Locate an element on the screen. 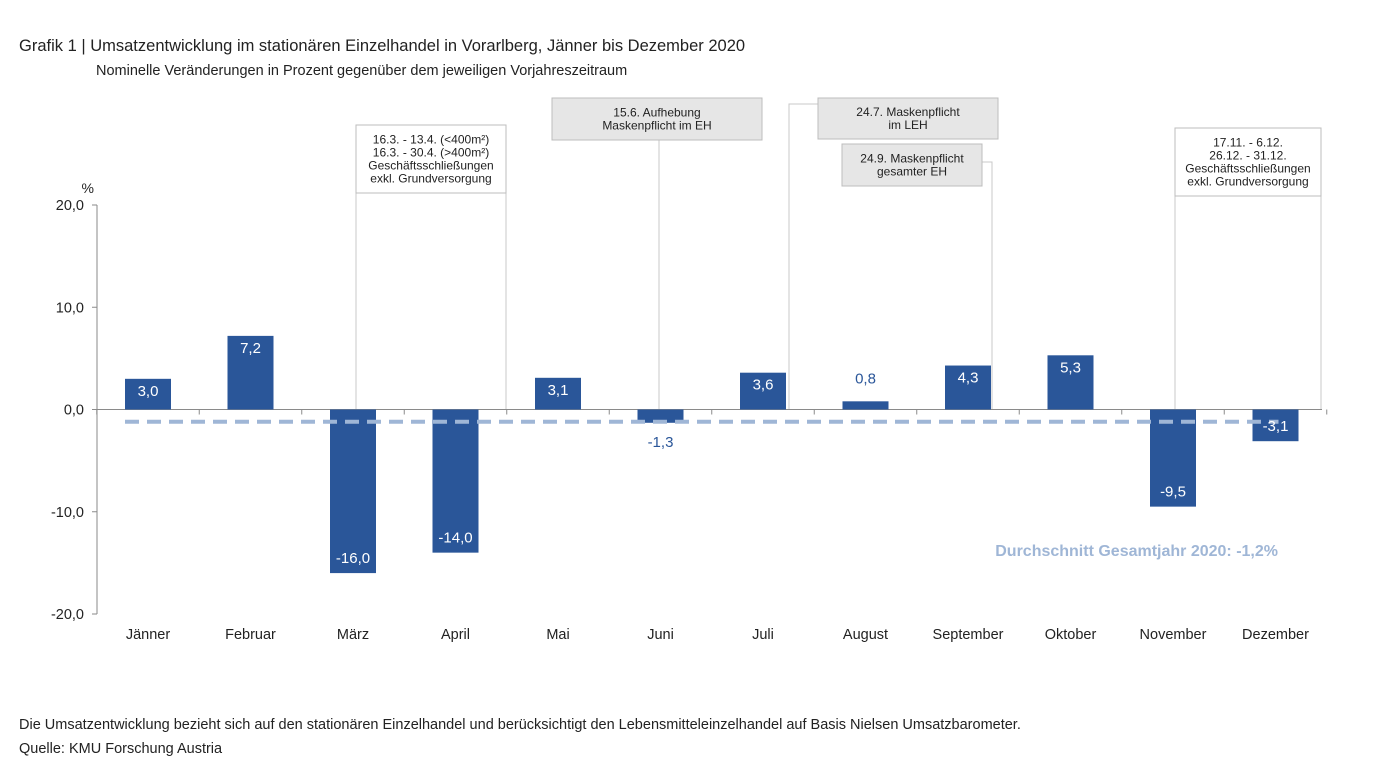  x-tick-label: Mai is located at coordinates (557, 635).